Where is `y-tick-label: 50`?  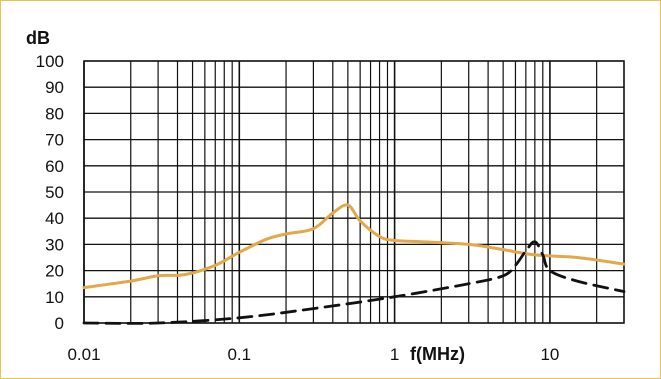
y-tick-label: 50 is located at coordinates (54, 192).